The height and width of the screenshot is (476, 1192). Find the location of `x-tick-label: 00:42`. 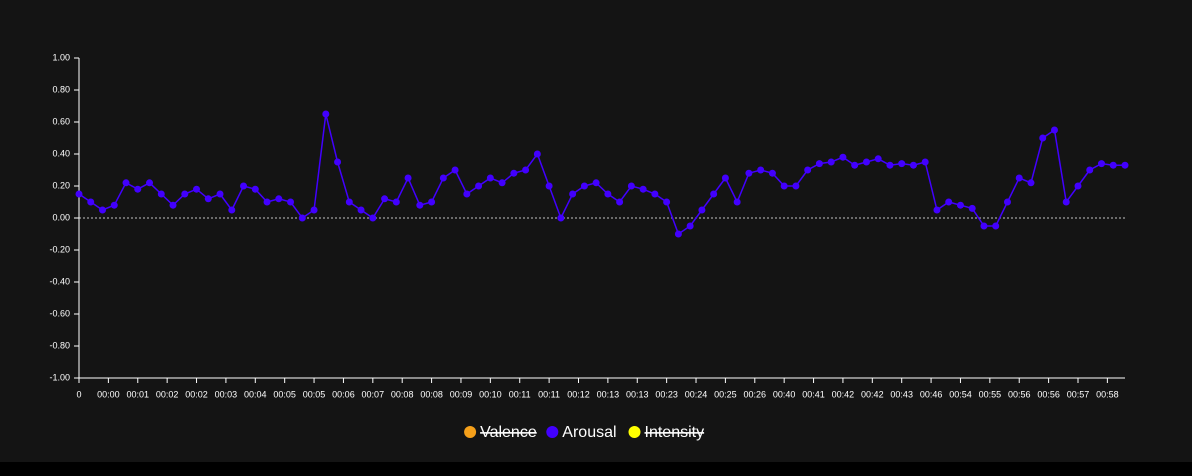

x-tick-label: 00:42 is located at coordinates (872, 394).